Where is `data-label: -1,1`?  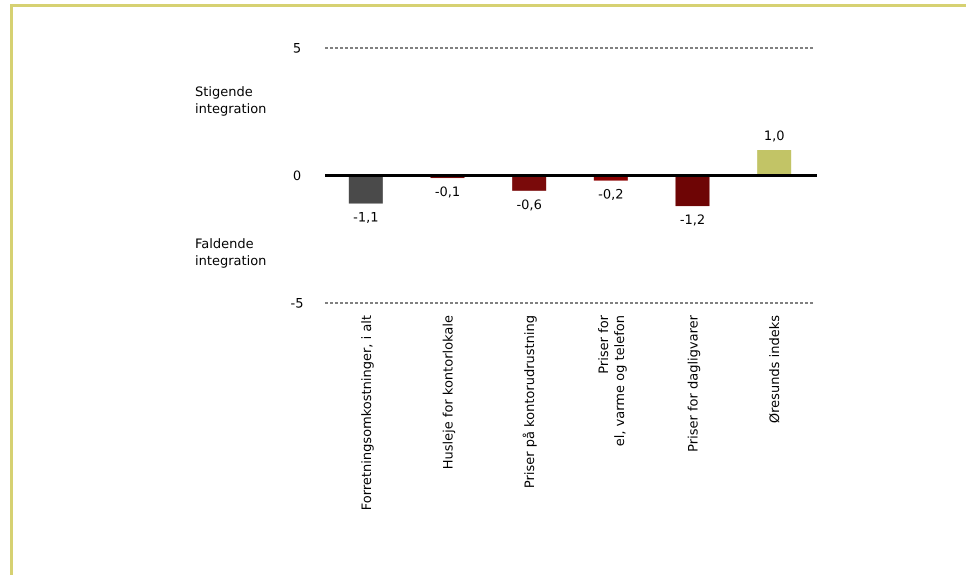
data-label: -1,1 is located at coordinates (366, 218).